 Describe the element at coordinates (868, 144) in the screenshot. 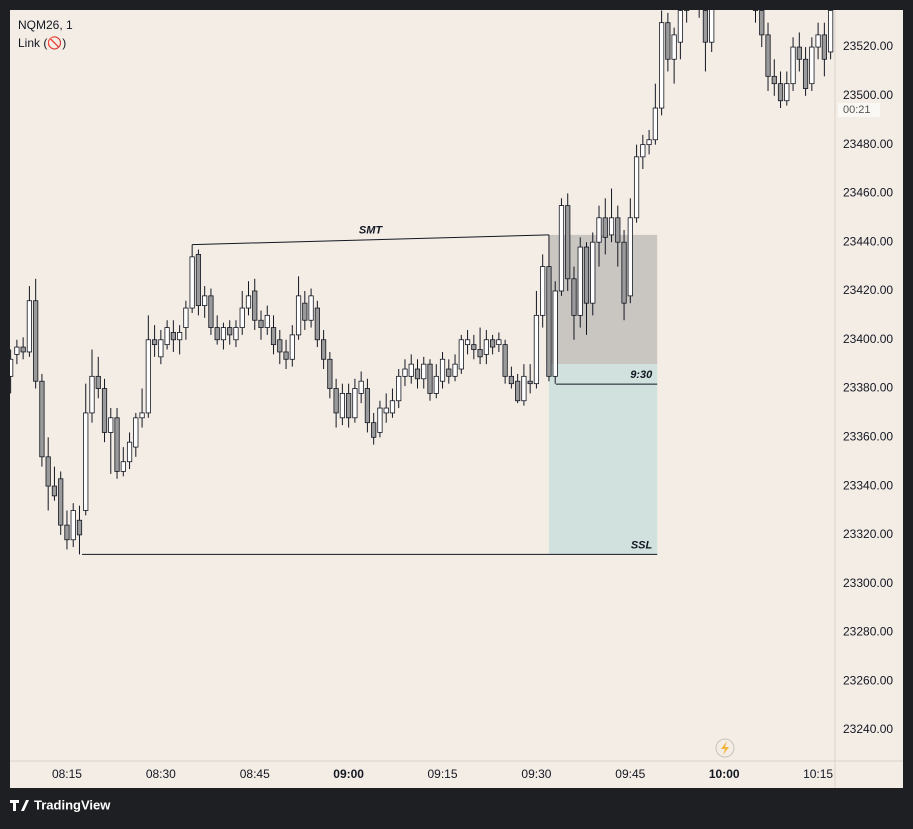

I see `y-tick-label: 23480.00` at that location.